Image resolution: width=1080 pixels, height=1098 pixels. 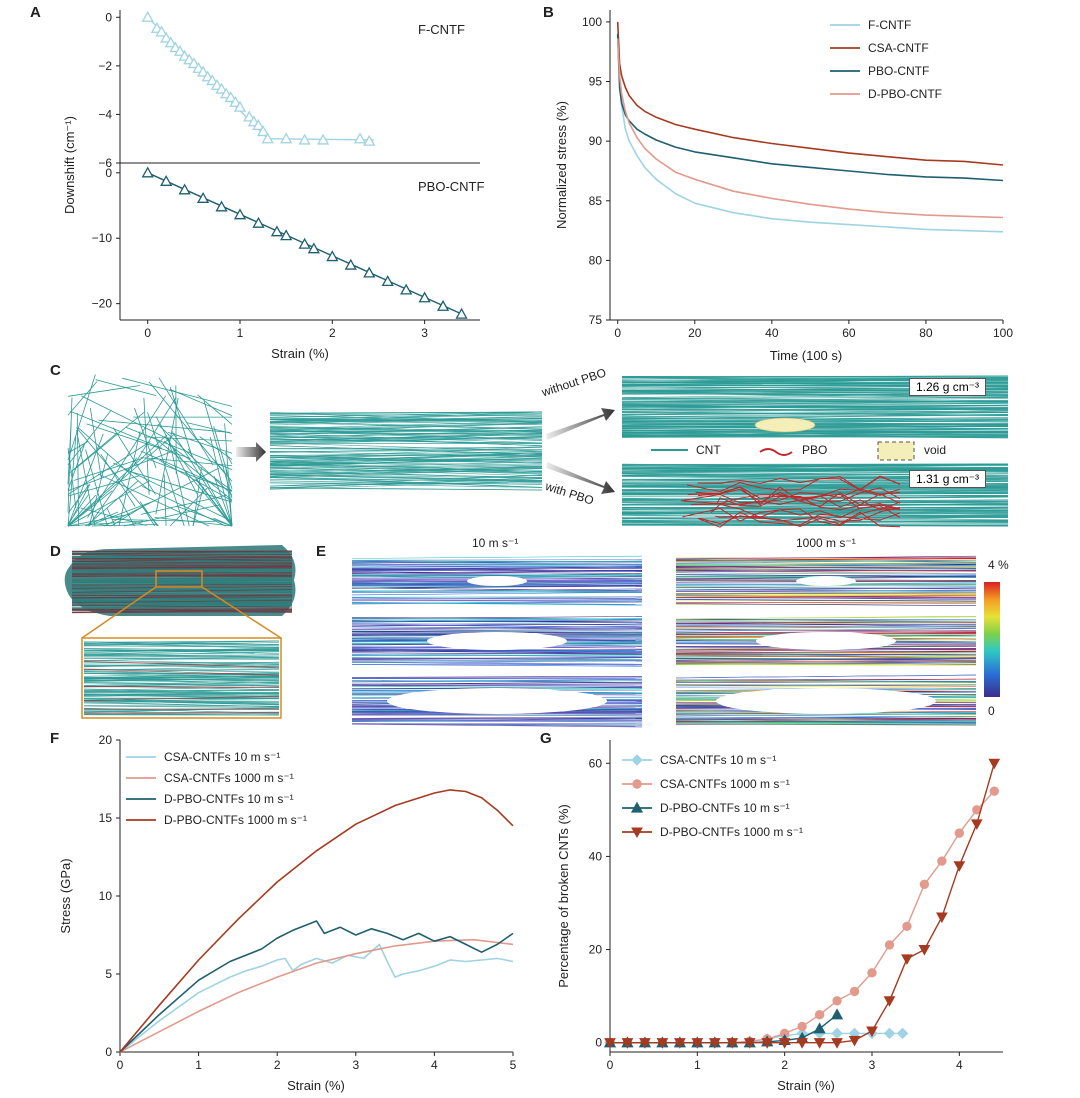 I want to click on y-tick-label: 15, so click(x=106, y=818).